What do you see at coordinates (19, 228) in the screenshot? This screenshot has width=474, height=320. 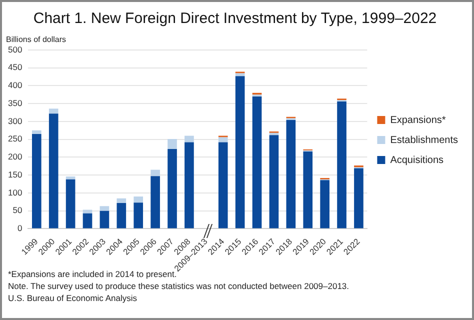 I see `y-tick-label: 0` at bounding box center [19, 228].